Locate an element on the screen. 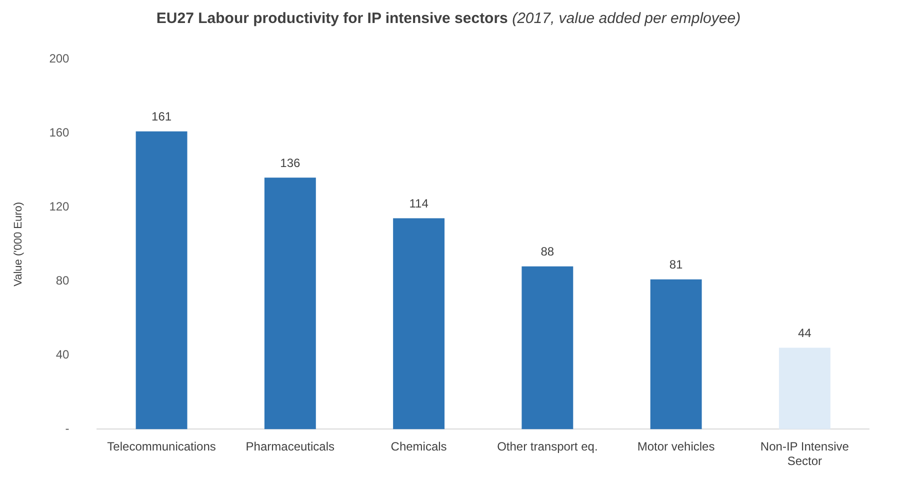 The image size is (897, 479). x-tick-label: Telecommunications is located at coordinates (161, 447).